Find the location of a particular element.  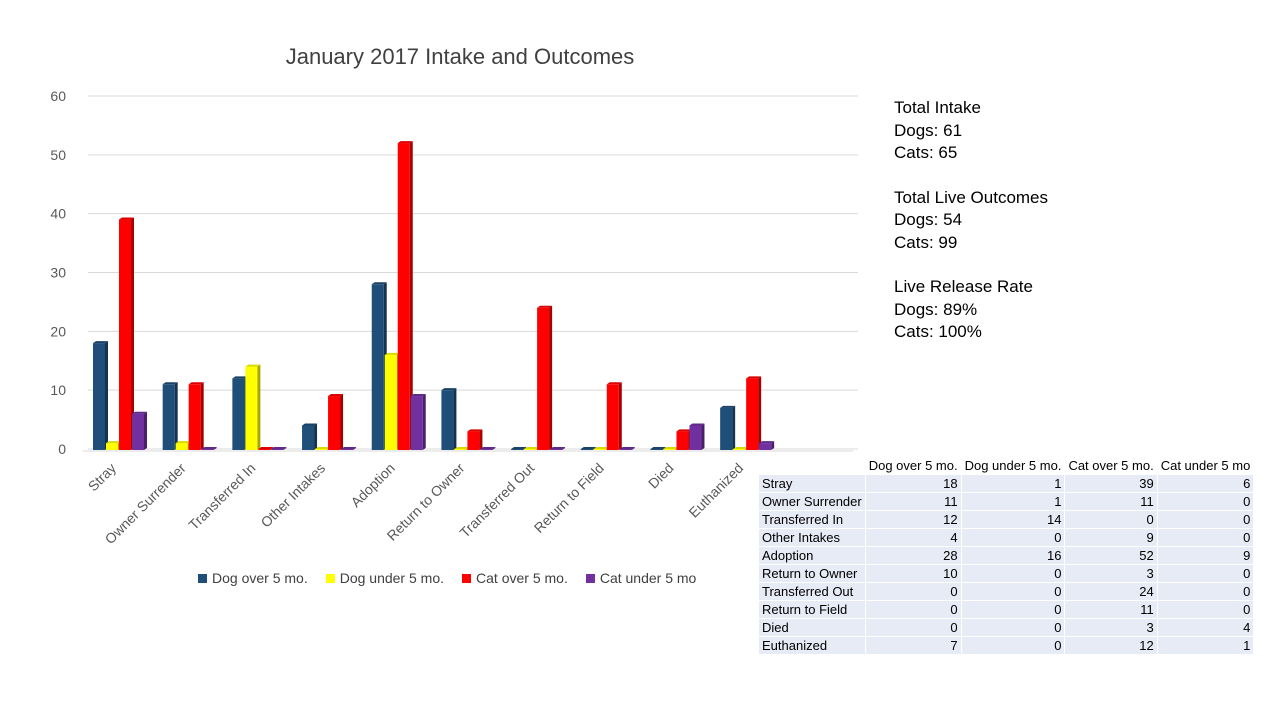

bar-cat-over-5-mo-adoption is located at coordinates (405, 296).